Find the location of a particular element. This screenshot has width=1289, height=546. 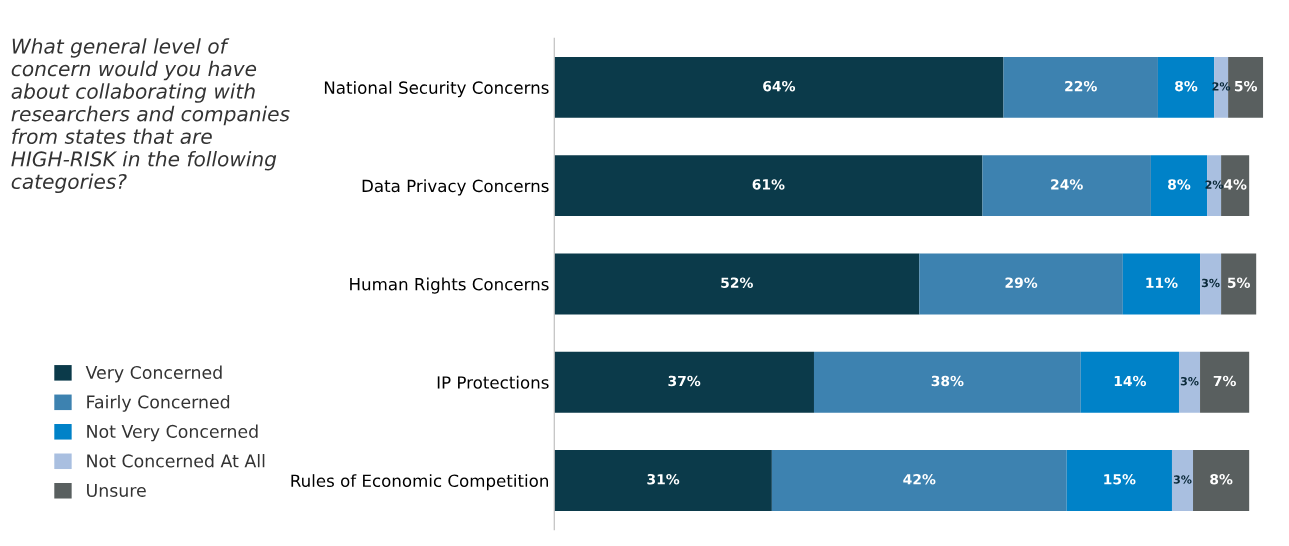

y-tick-label: Rules of Economic Competition is located at coordinates (419, 482).